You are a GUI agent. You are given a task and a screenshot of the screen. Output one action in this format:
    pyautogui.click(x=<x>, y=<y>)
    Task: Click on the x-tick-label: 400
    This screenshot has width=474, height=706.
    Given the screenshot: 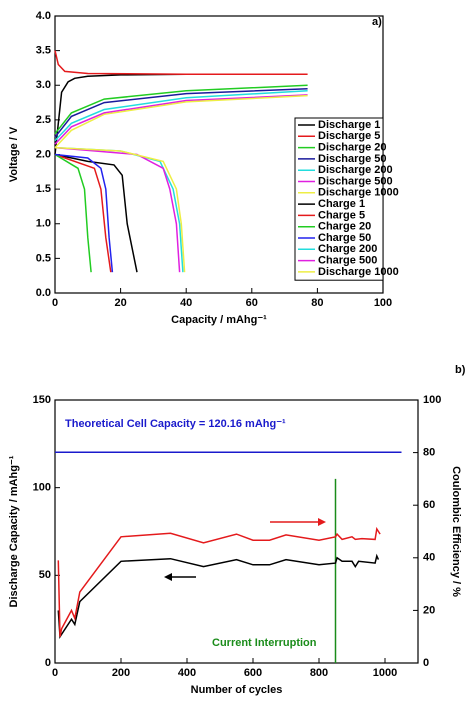 What is the action you would take?
    pyautogui.click(x=187, y=673)
    